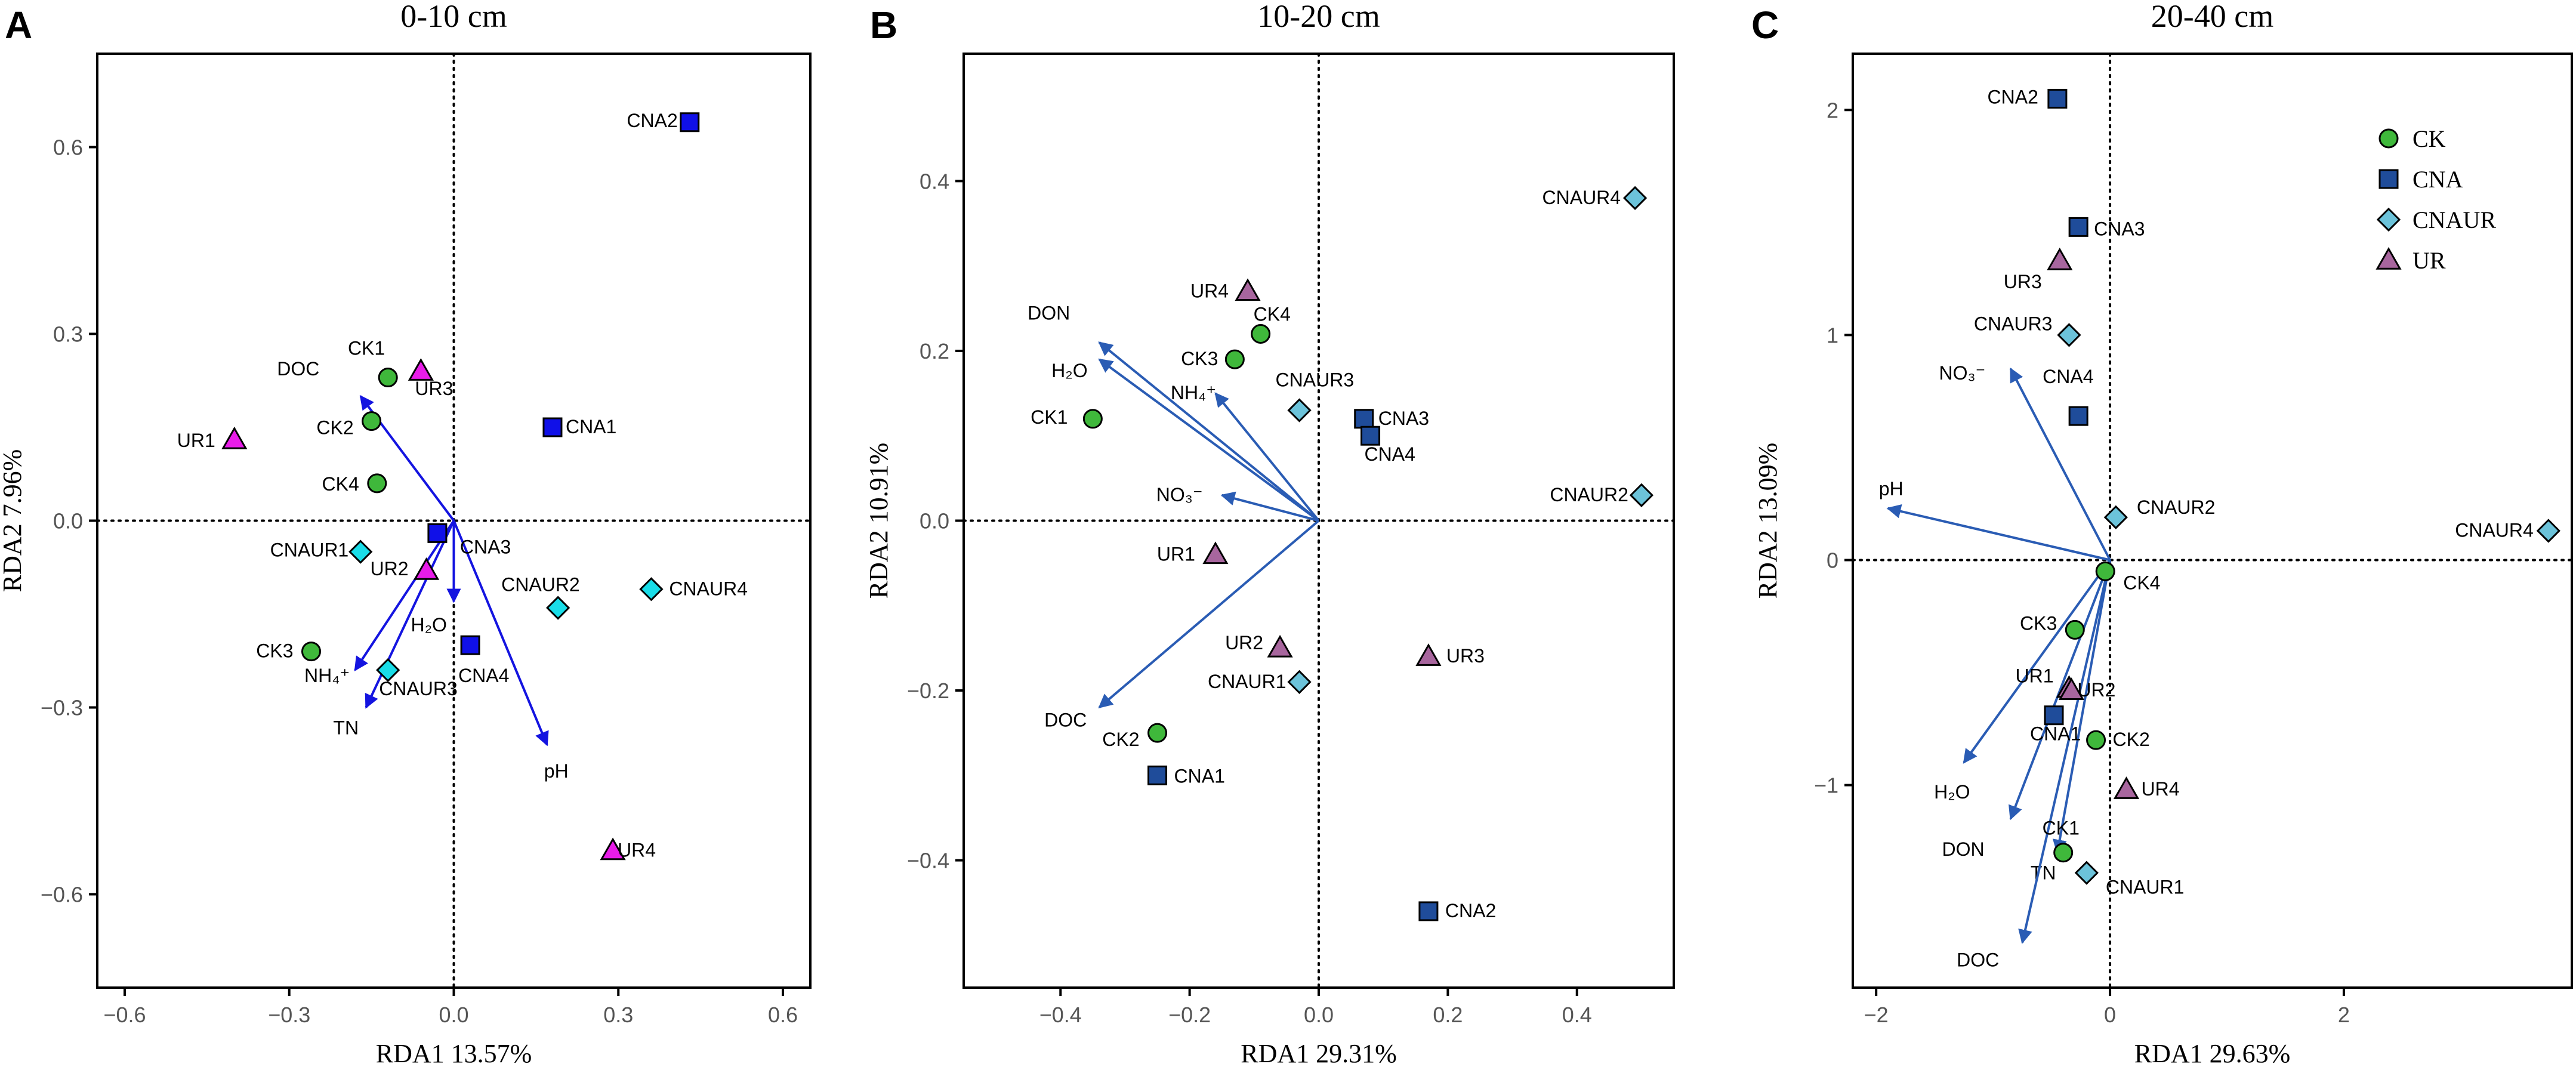  What do you see at coordinates (1448, 1015) in the screenshot?
I see `x-tick-label: 0.2` at bounding box center [1448, 1015].